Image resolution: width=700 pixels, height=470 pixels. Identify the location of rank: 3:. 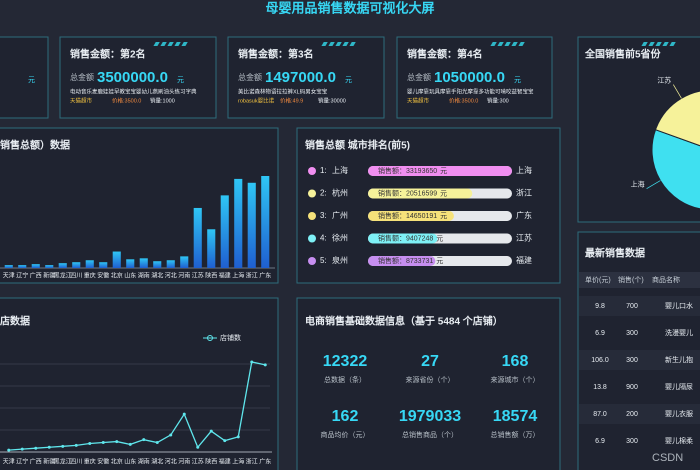
(323, 215).